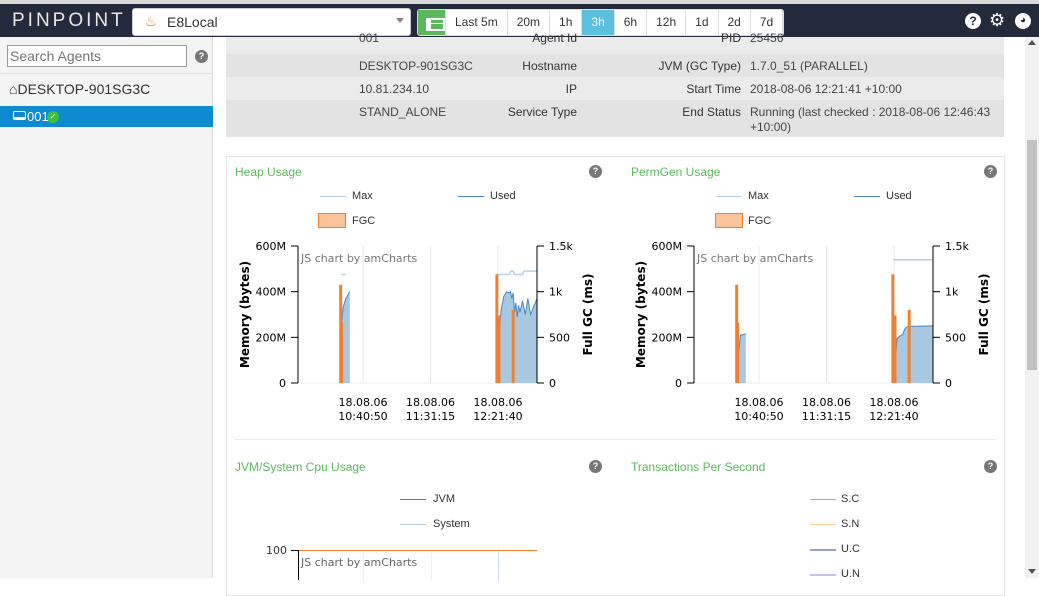  What do you see at coordinates (767, 22) in the screenshot?
I see `time-7d: 7d` at bounding box center [767, 22].